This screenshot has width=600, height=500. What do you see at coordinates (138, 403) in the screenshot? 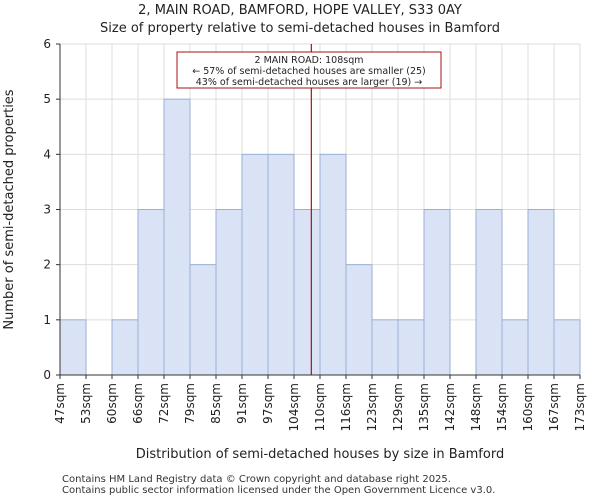
I see `x-tick-label: 66sqm` at bounding box center [138, 403].